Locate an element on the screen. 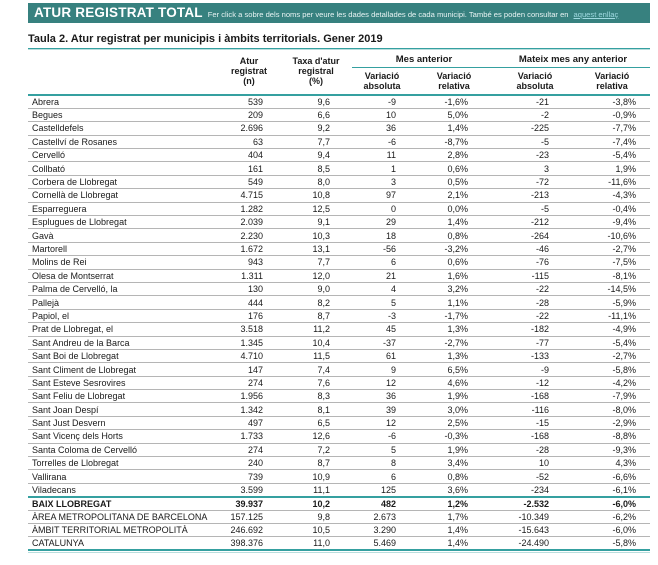 The width and height of the screenshot is (658, 565). cell-value: 63 is located at coordinates (249, 142).